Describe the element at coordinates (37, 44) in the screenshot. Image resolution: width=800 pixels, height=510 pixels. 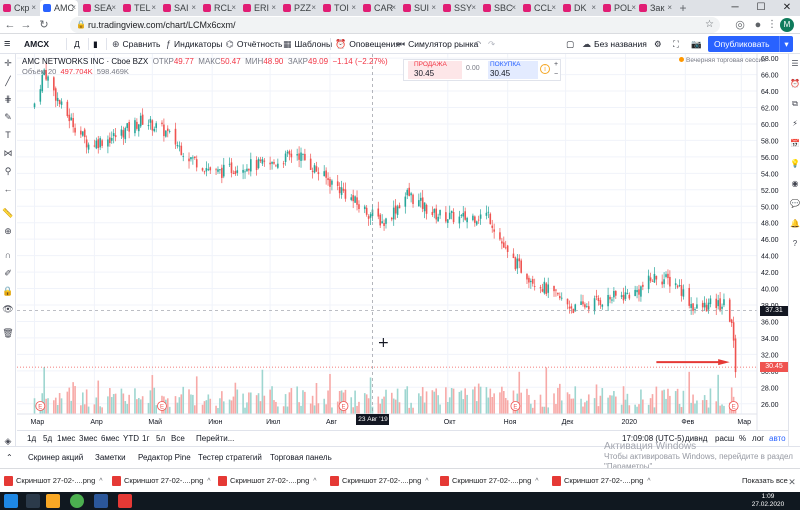
I see `symbol-search-button: AMCX` at that location.